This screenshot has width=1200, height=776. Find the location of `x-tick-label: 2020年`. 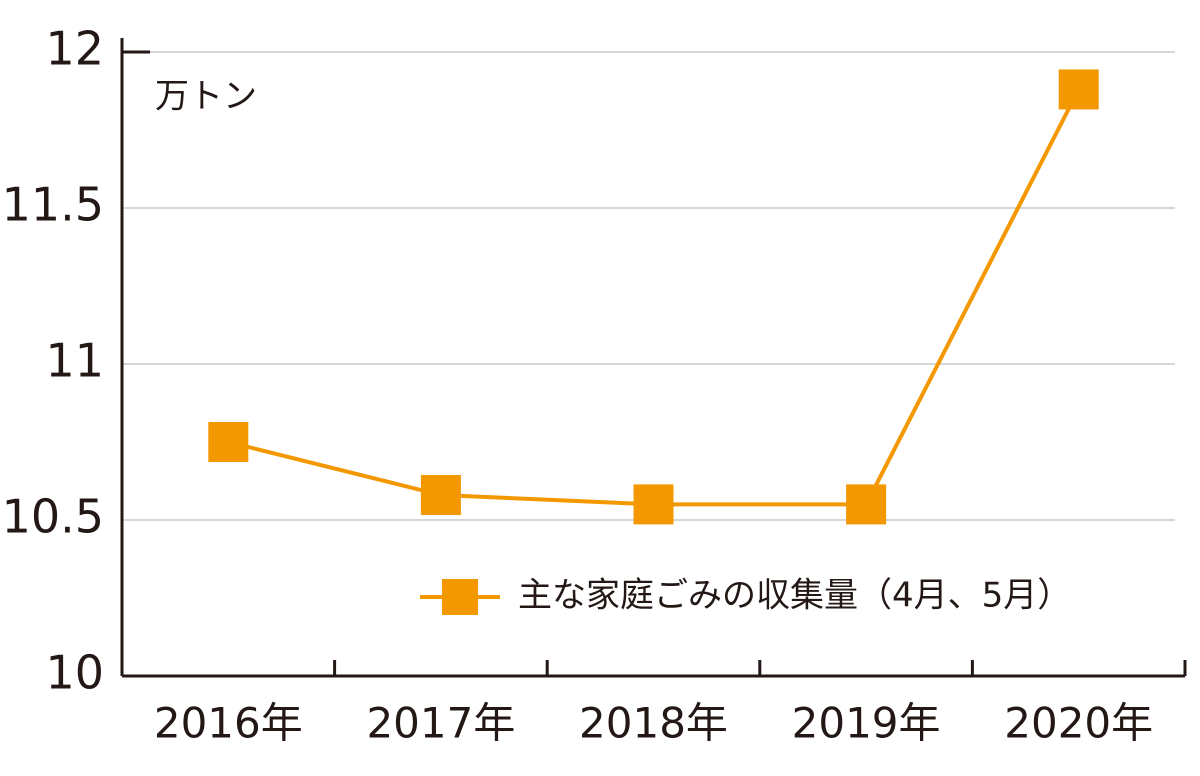

x-tick-label: 2020年 is located at coordinates (1078, 723).